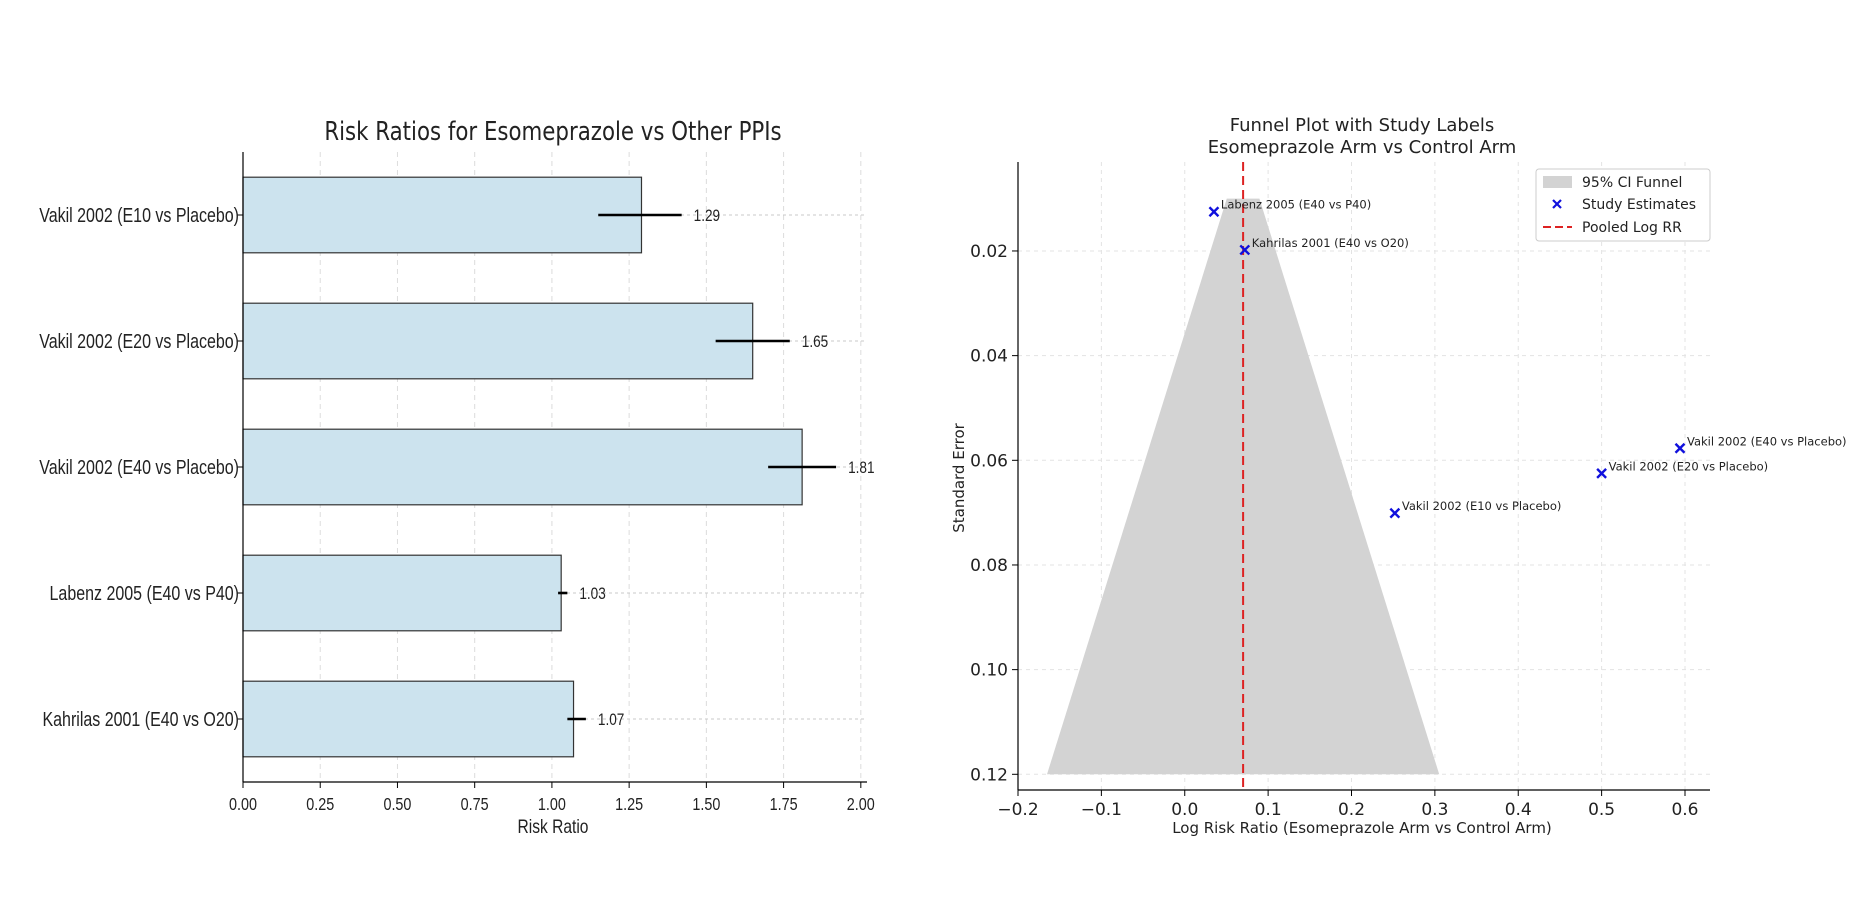 The image size is (1874, 922). Describe the element at coordinates (1632, 228) in the screenshot. I see `legend-label-pooled: Pooled Log RR` at that location.